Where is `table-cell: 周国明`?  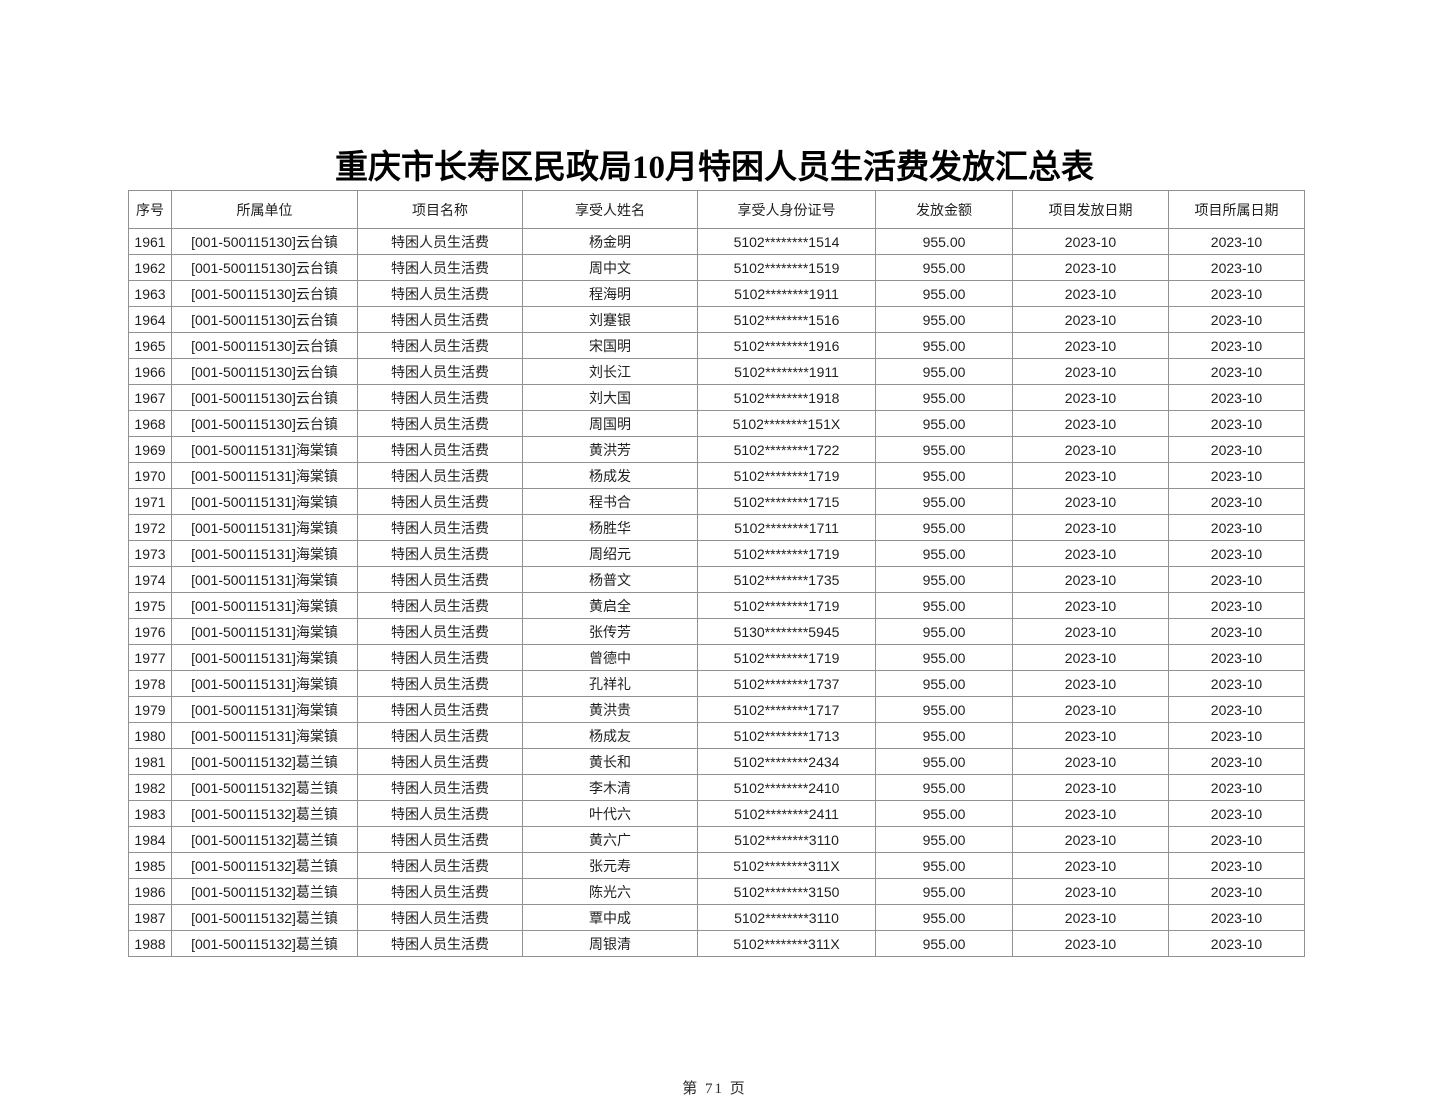
table-cell: 周国明 is located at coordinates (610, 423).